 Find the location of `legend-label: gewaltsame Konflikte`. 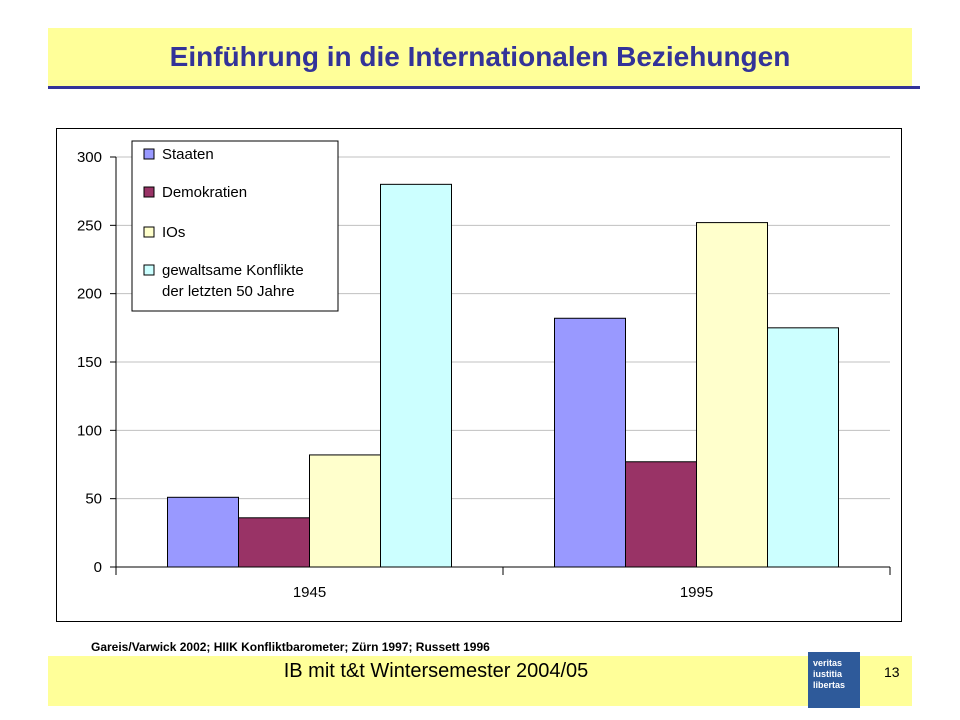

legend-label: gewaltsame Konflikte is located at coordinates (233, 270).